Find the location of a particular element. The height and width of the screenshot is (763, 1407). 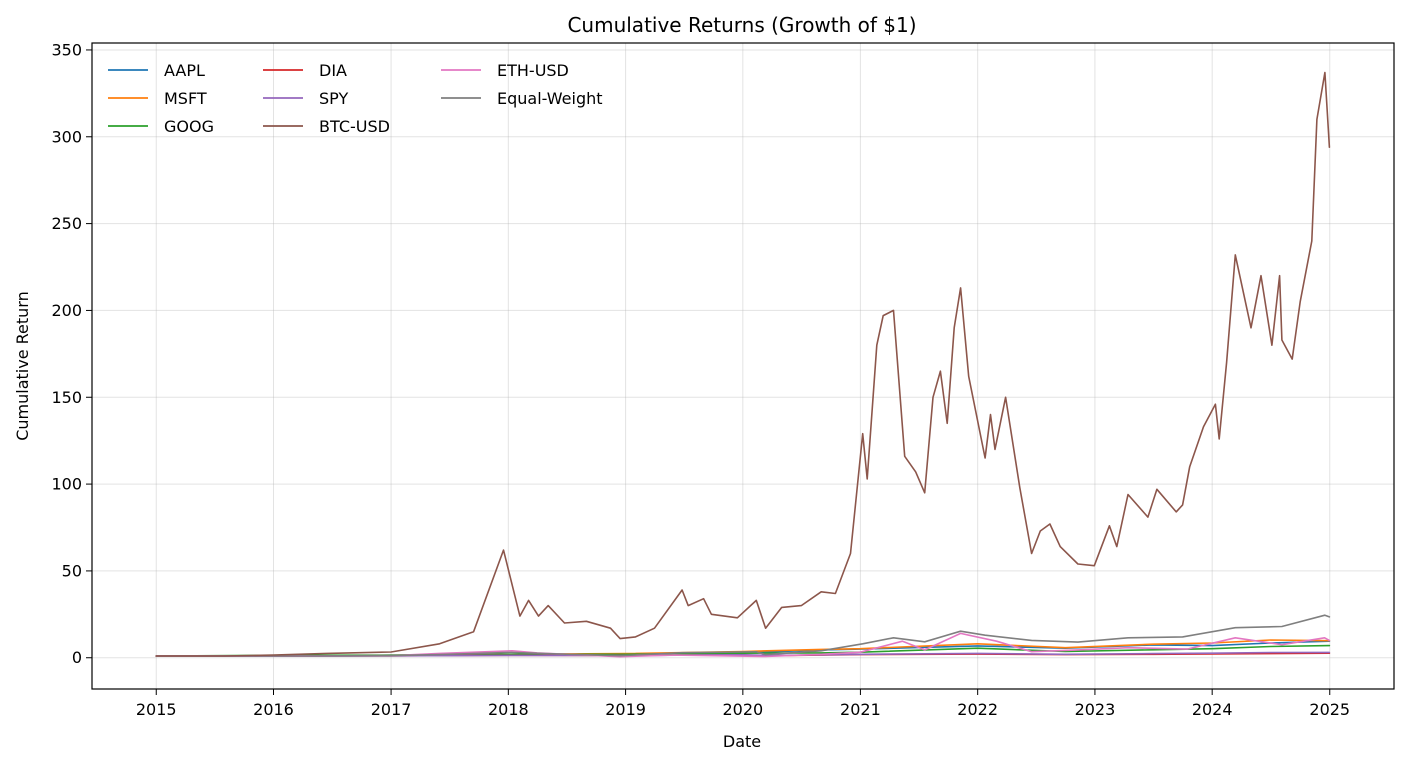

y-tick-label: 200 is located at coordinates (66, 310).